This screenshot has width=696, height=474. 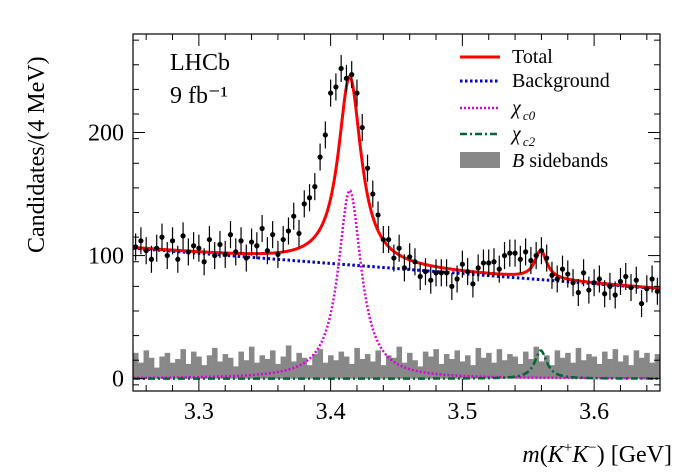 I want to click on legend-chi-c0-symbol: χ, so click(x=516, y=108).